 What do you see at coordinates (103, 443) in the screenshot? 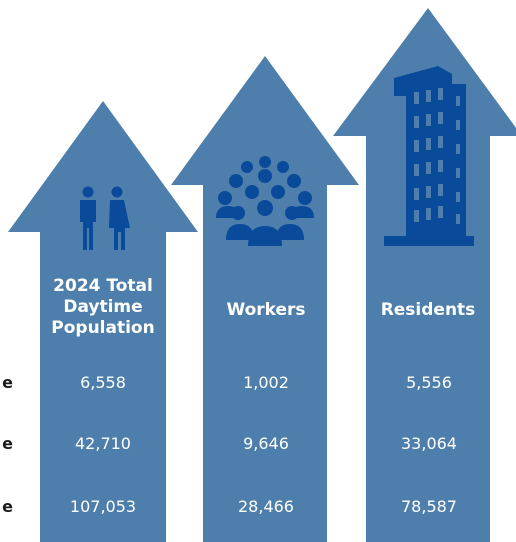
I see `table-cell: 42,710` at bounding box center [103, 443].